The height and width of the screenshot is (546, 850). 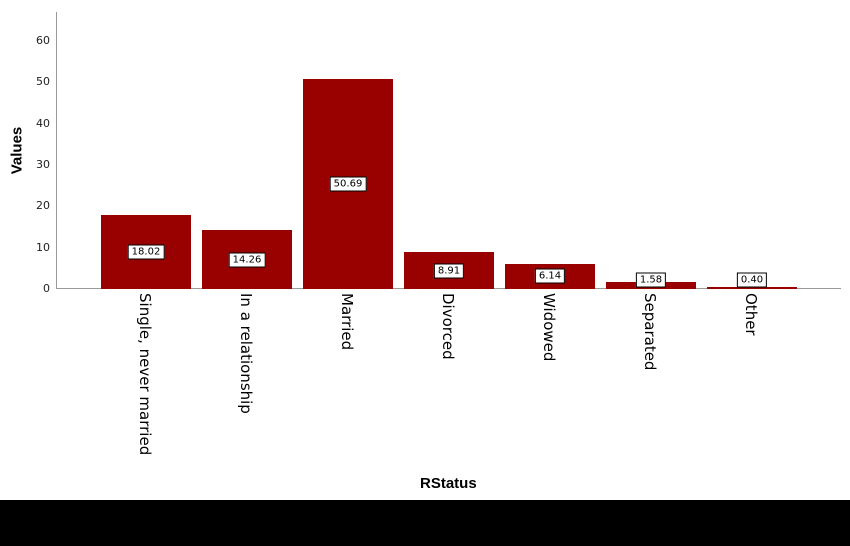 I want to click on data-label: 50.69, so click(x=348, y=184).